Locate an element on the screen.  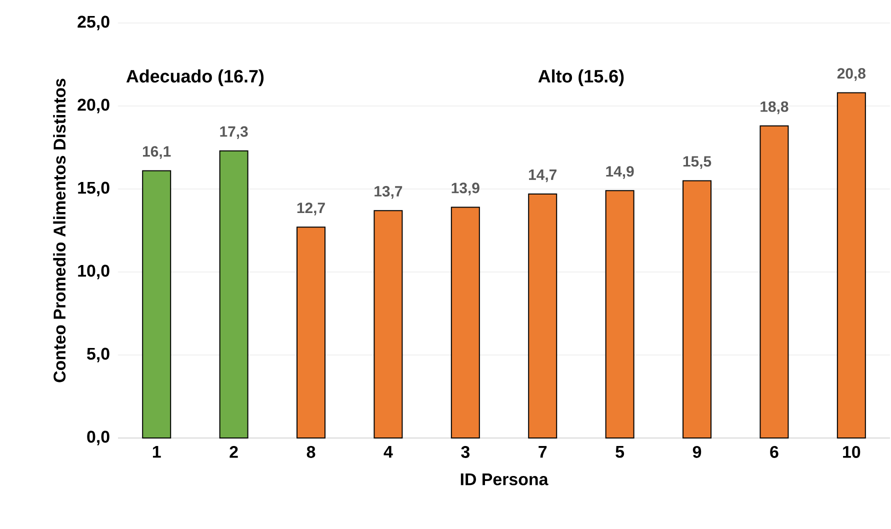
data-label: 15,5 is located at coordinates (697, 162).